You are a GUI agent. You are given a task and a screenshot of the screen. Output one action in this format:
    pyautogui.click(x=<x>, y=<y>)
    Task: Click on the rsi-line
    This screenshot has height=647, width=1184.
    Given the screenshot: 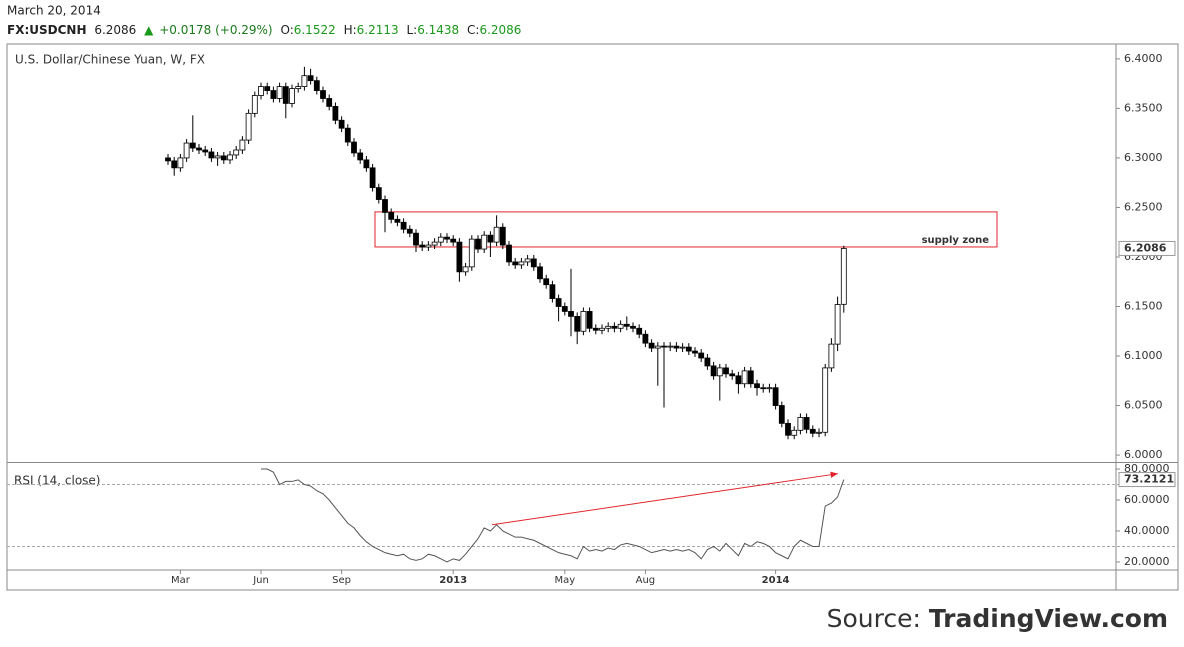 What is the action you would take?
    pyautogui.click(x=553, y=515)
    